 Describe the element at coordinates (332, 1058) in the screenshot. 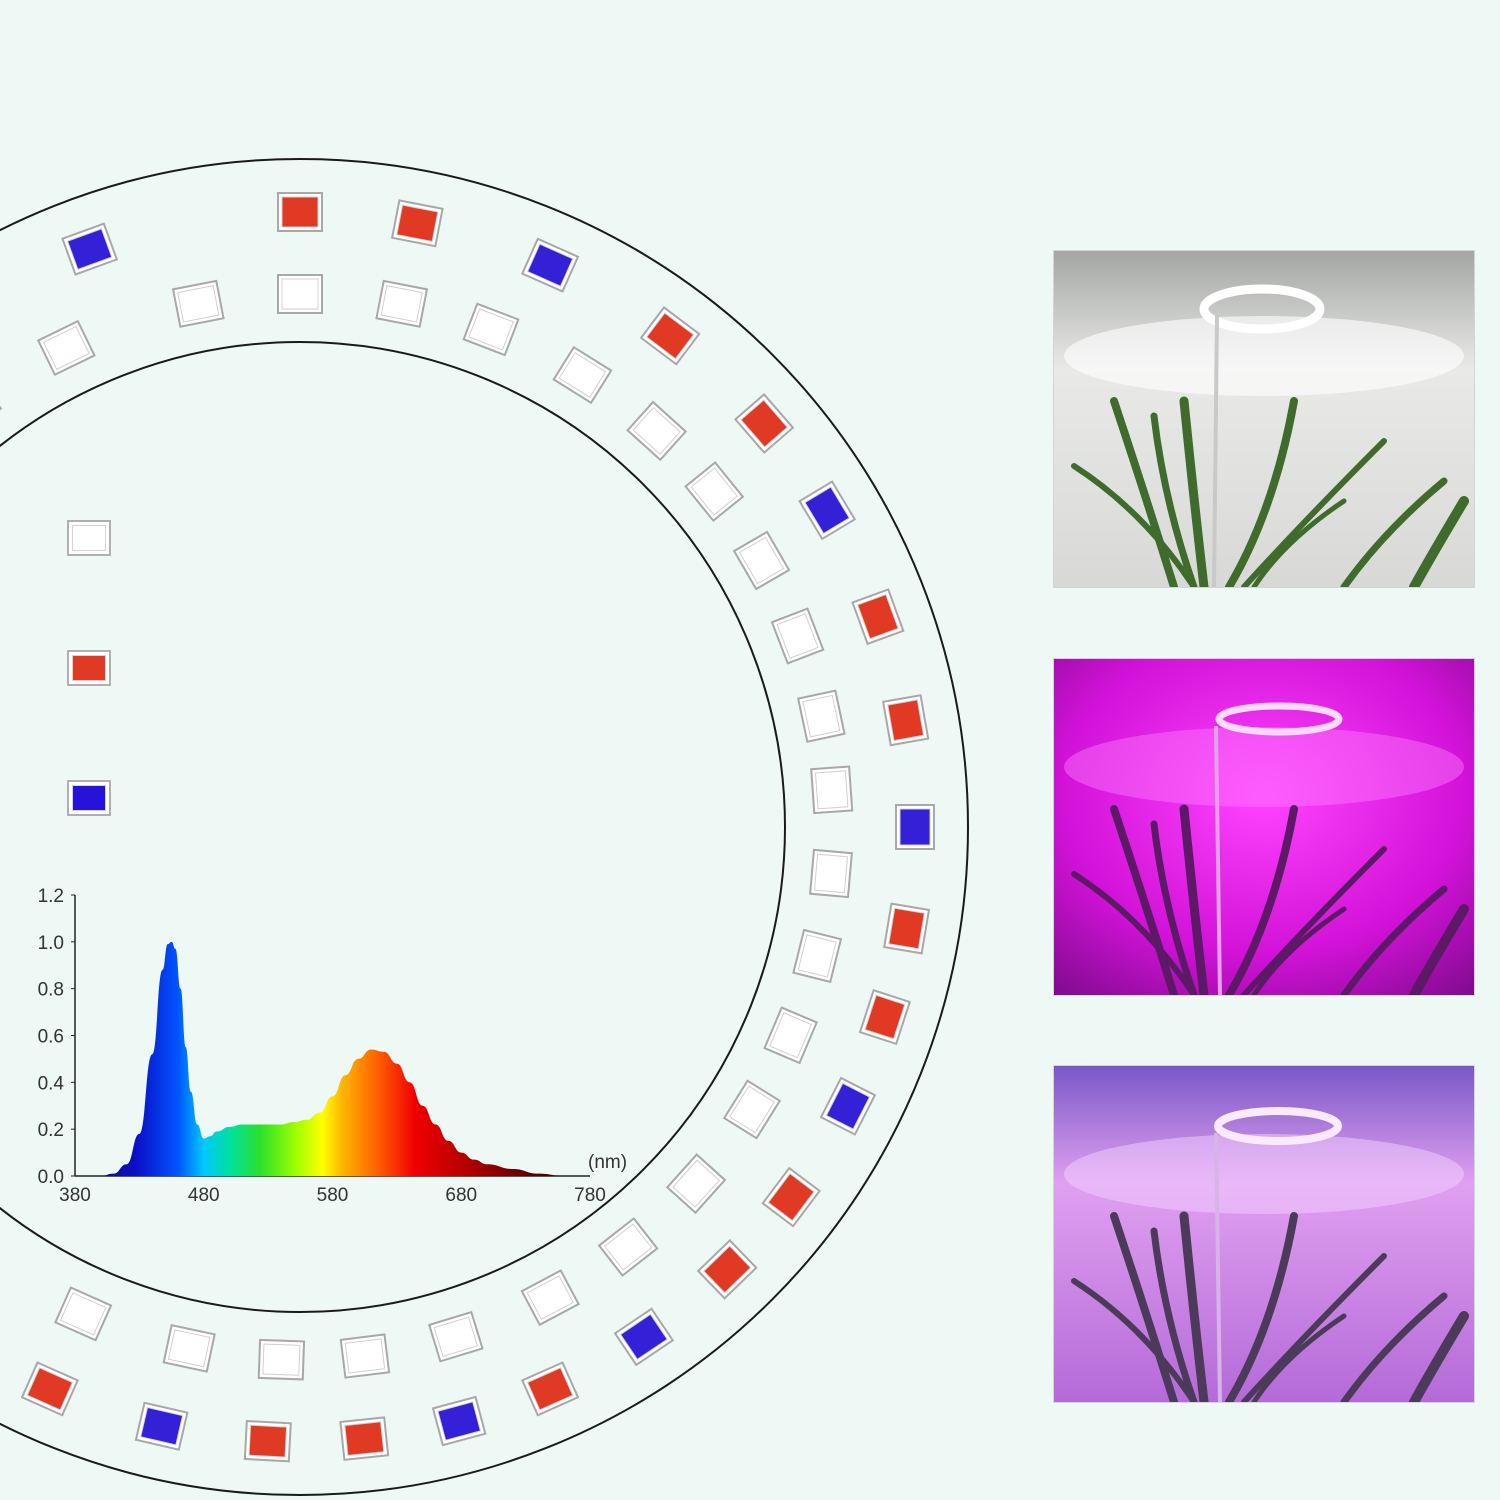

I see `spectrum-area` at that location.